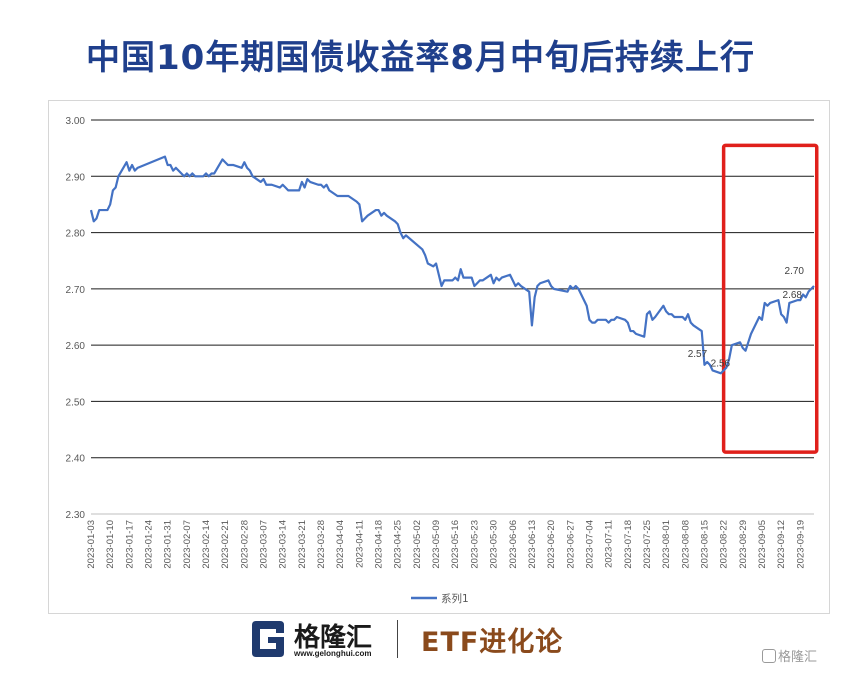  Describe the element at coordinates (769, 656) in the screenshot. I see `watermark-g-icon` at that location.